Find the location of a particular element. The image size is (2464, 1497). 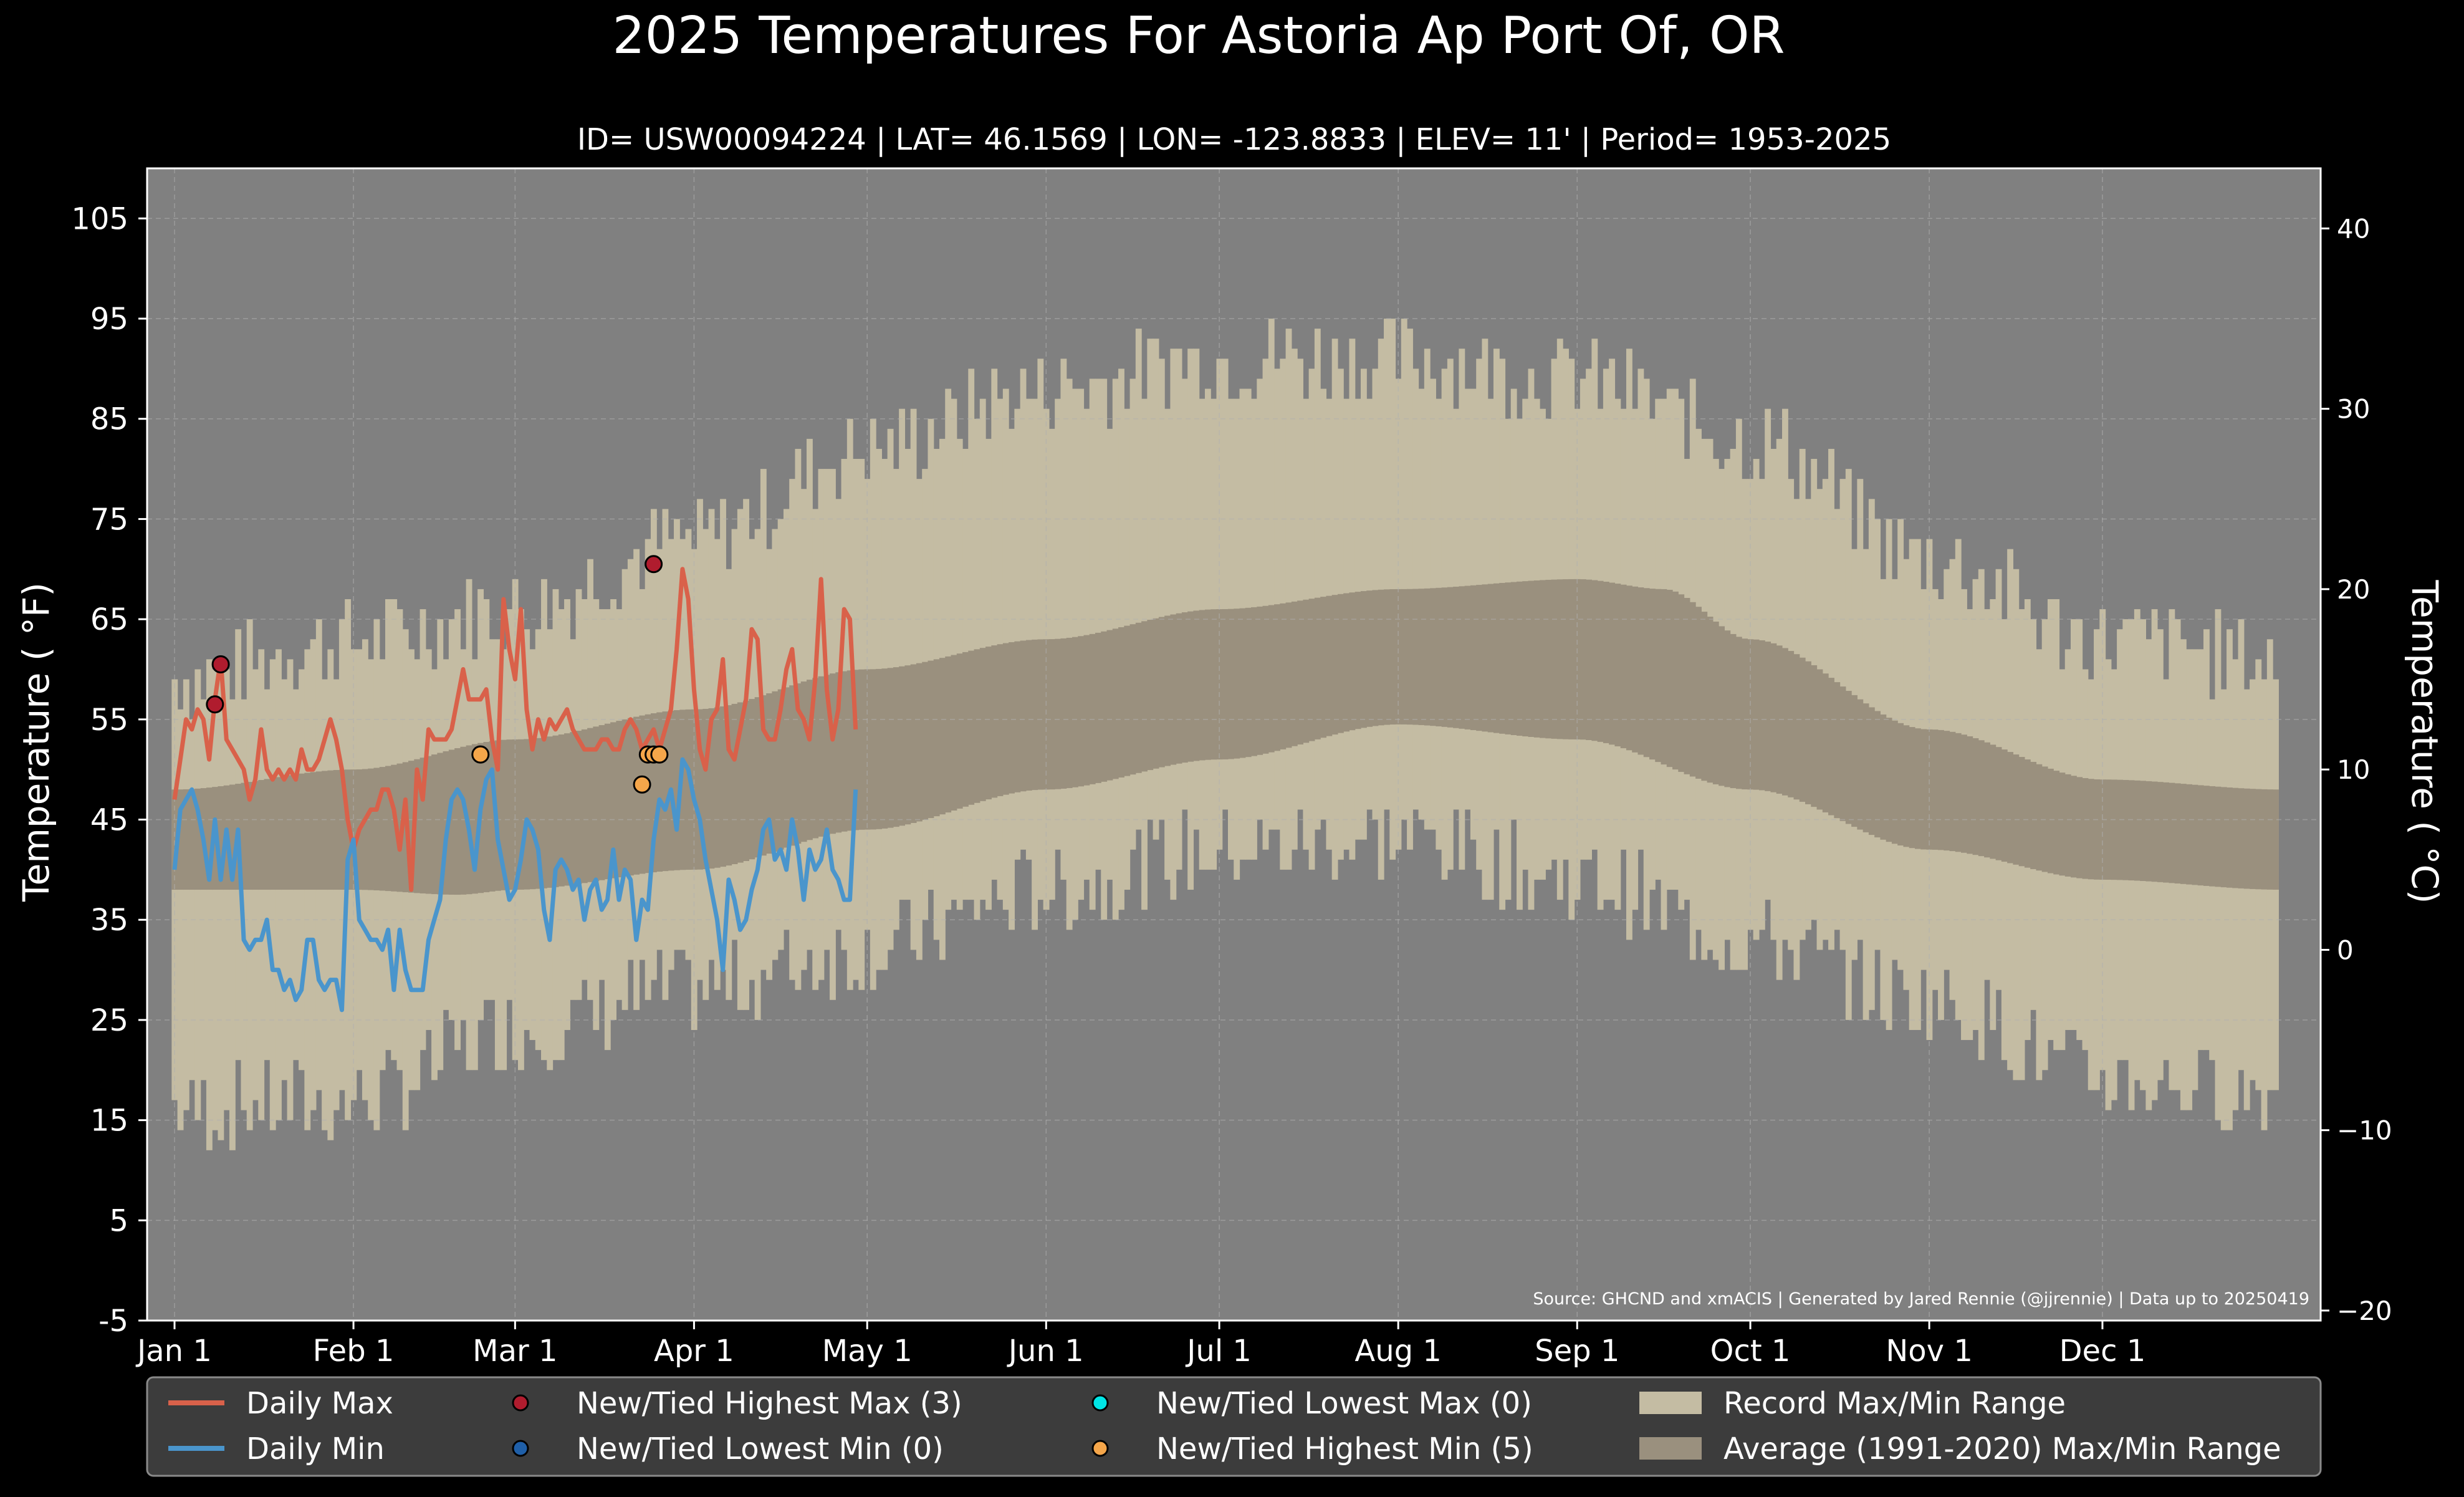

y-right-tick-label: −10 is located at coordinates (2364, 1130).